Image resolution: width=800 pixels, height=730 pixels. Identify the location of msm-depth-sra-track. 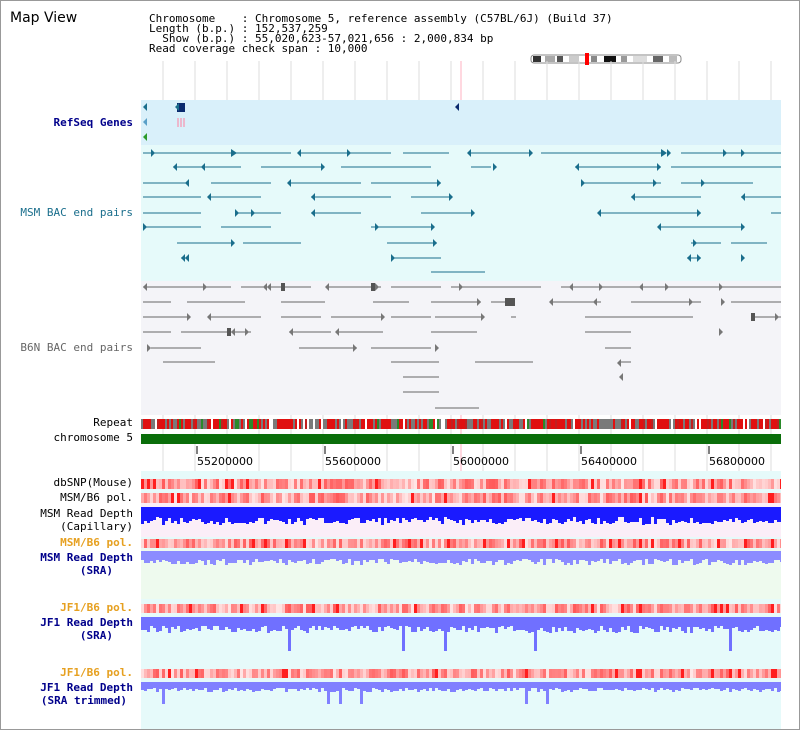
(461, 558).